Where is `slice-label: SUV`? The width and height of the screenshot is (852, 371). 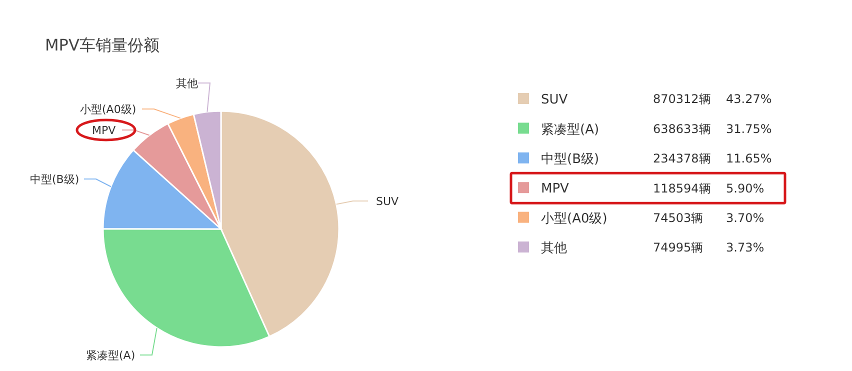
slice-label: SUV is located at coordinates (388, 201).